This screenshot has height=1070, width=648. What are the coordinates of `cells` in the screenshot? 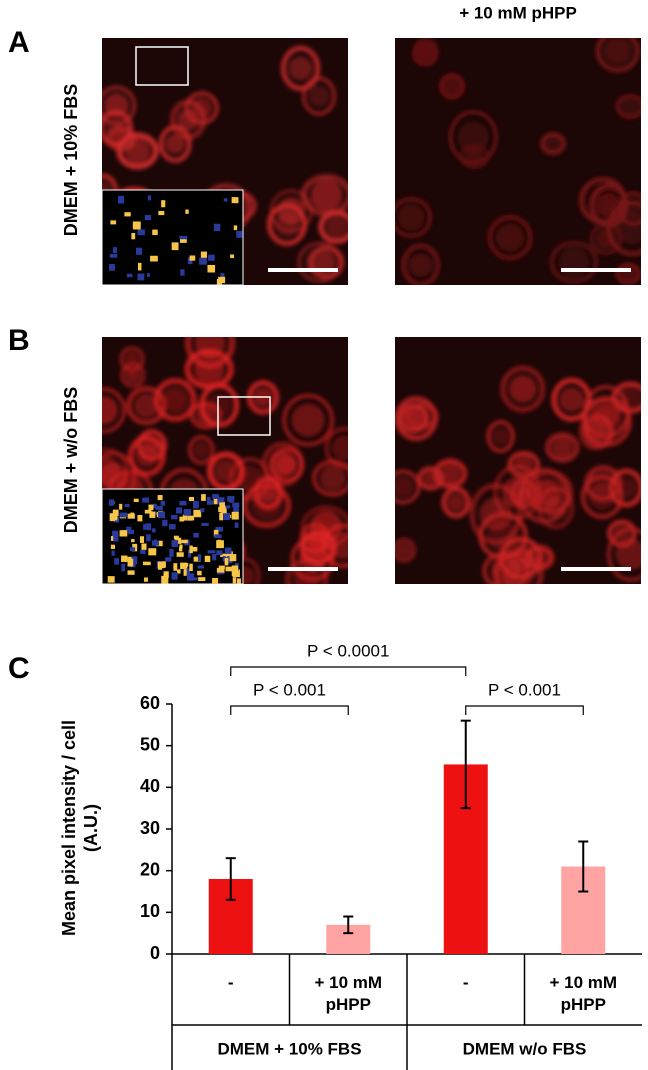 It's located at (518, 161).